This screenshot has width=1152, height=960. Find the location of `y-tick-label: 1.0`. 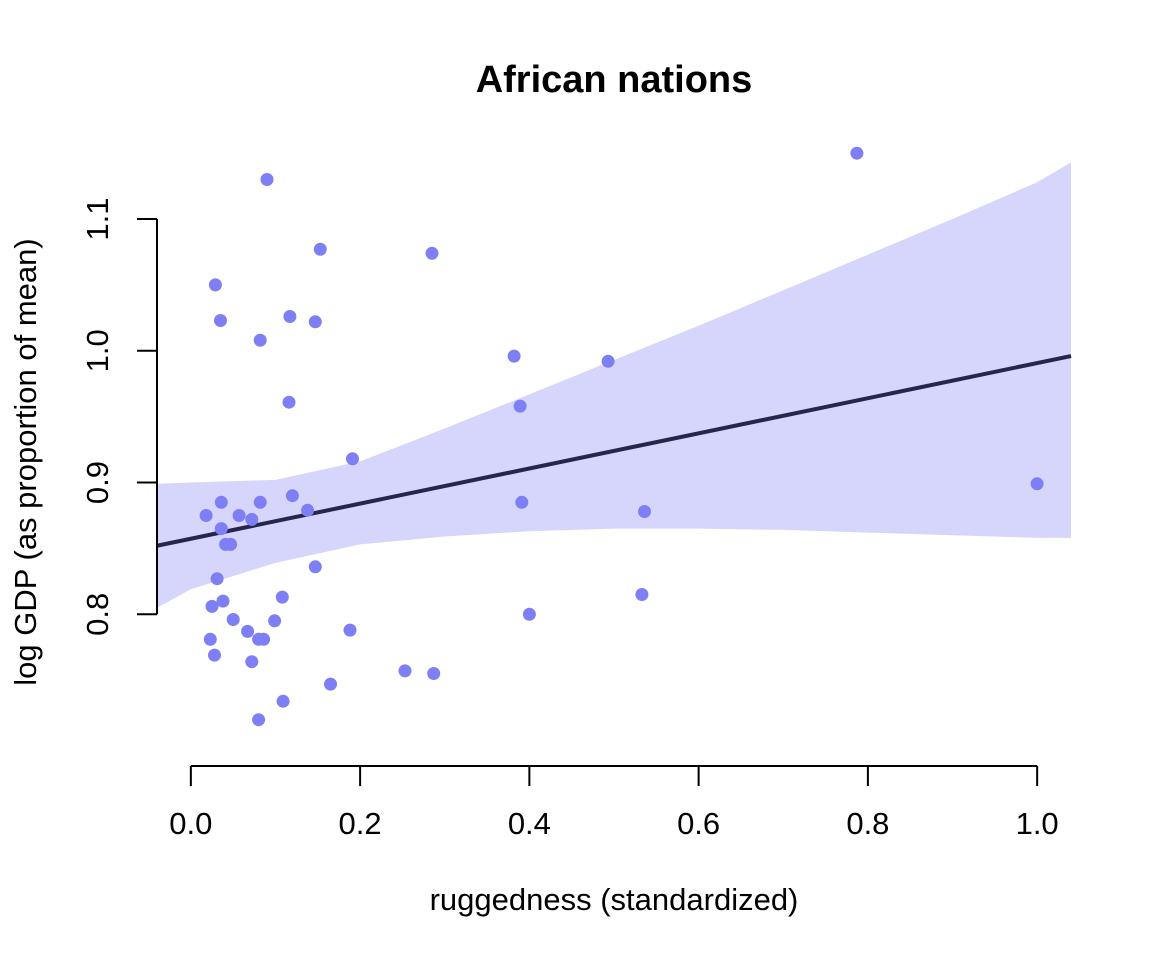

y-tick-label: 1.0 is located at coordinates (97, 350).